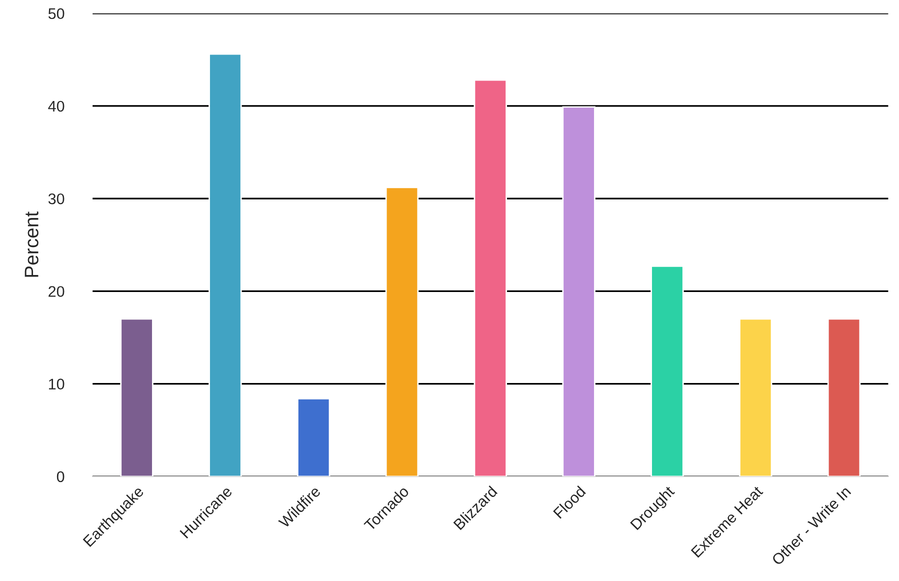 The height and width of the screenshot is (581, 899). What do you see at coordinates (31, 244) in the screenshot?
I see `y-axis-title: Percent` at bounding box center [31, 244].